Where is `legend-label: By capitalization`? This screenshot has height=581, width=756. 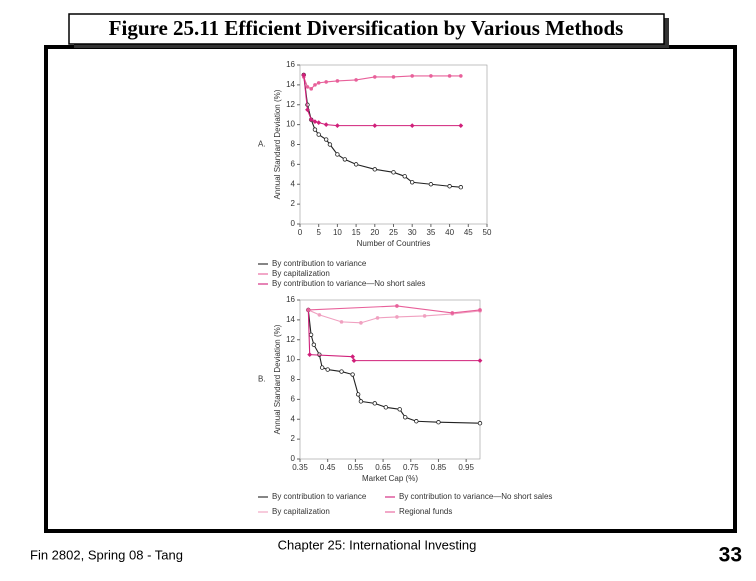
legend-label: By capitalization is located at coordinates (301, 511).